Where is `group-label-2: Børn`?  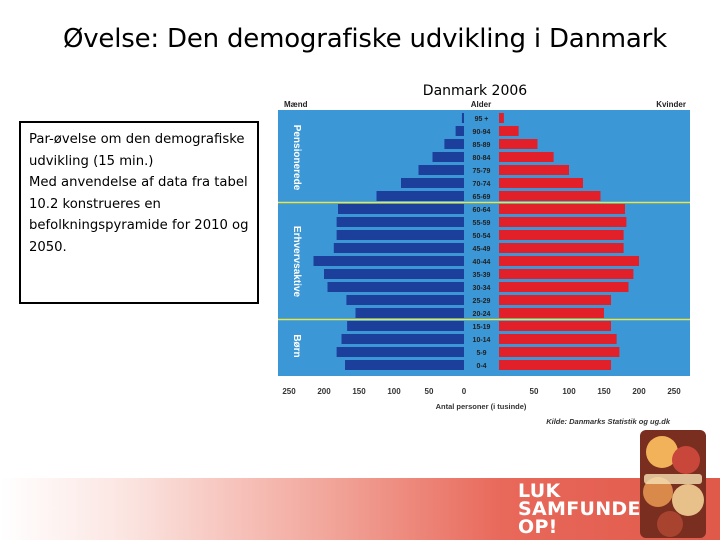 group-label-2: Børn is located at coordinates (296, 345).